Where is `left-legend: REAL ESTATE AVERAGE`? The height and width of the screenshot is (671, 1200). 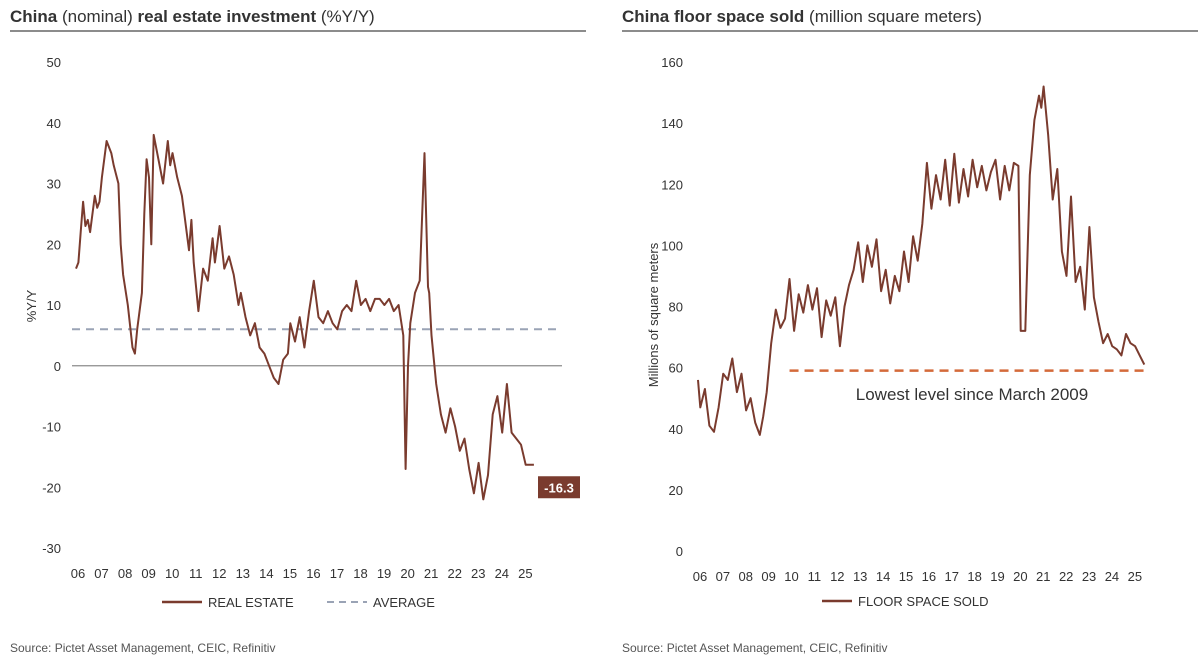 left-legend: REAL ESTATE AVERAGE is located at coordinates (298, 602).